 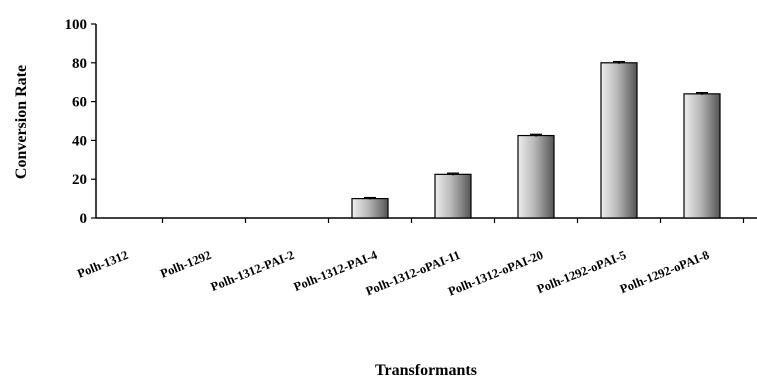 What do you see at coordinates (426, 370) in the screenshot?
I see `x-axis-title: Transformants` at bounding box center [426, 370].